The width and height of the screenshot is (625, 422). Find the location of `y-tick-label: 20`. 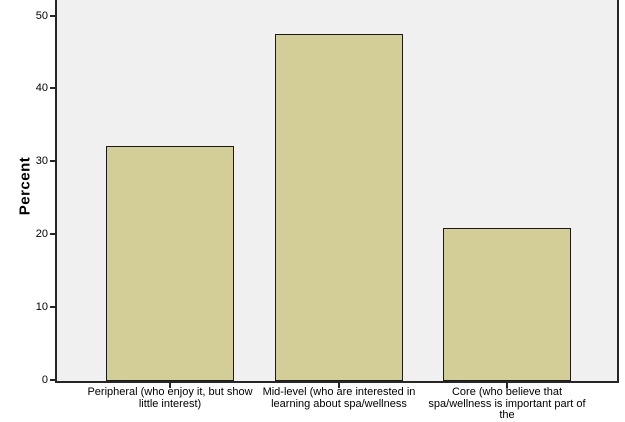

y-tick-label: 20 is located at coordinates (41, 233).